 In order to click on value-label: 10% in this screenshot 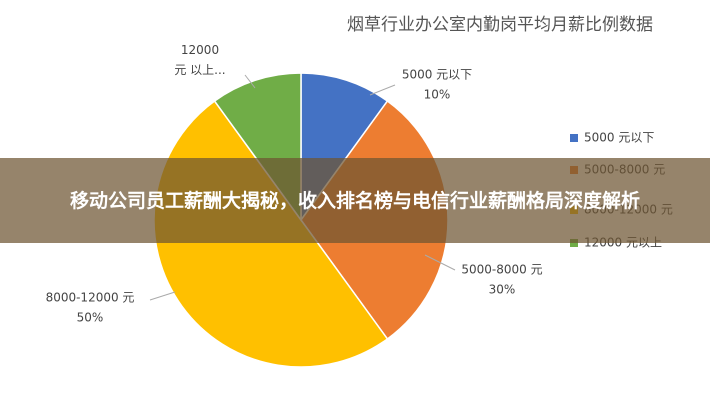, I will do `click(437, 95)`.